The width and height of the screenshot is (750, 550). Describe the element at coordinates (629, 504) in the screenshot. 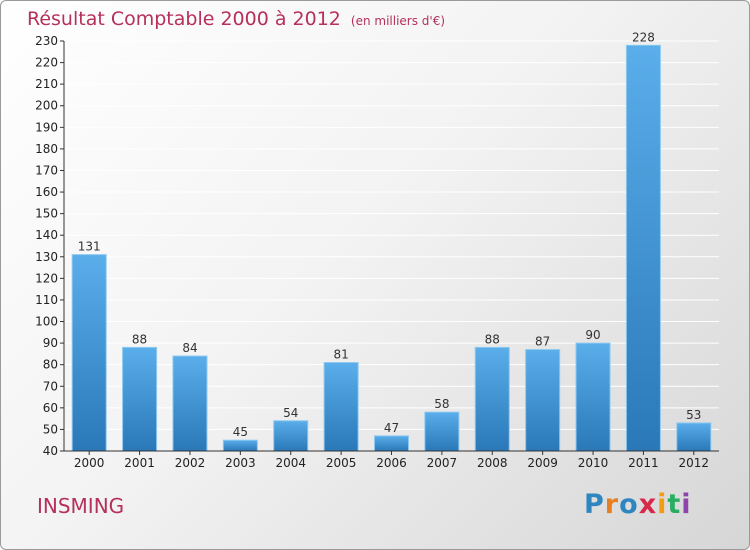

I see `logo-letter: o` at that location.